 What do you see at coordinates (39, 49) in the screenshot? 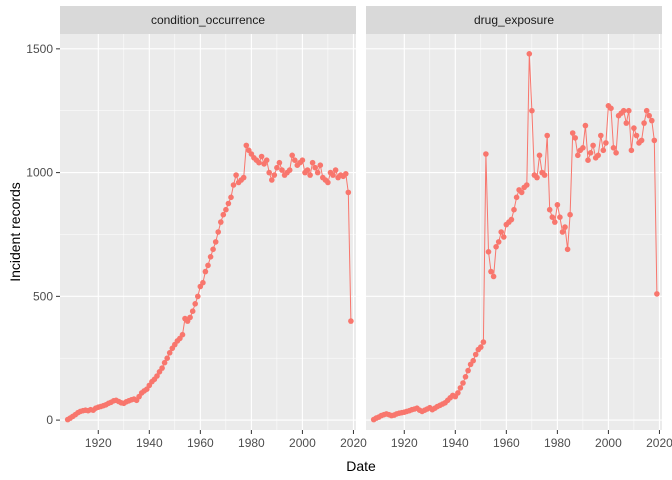
I see `y-tick-label: 1500` at bounding box center [39, 49].